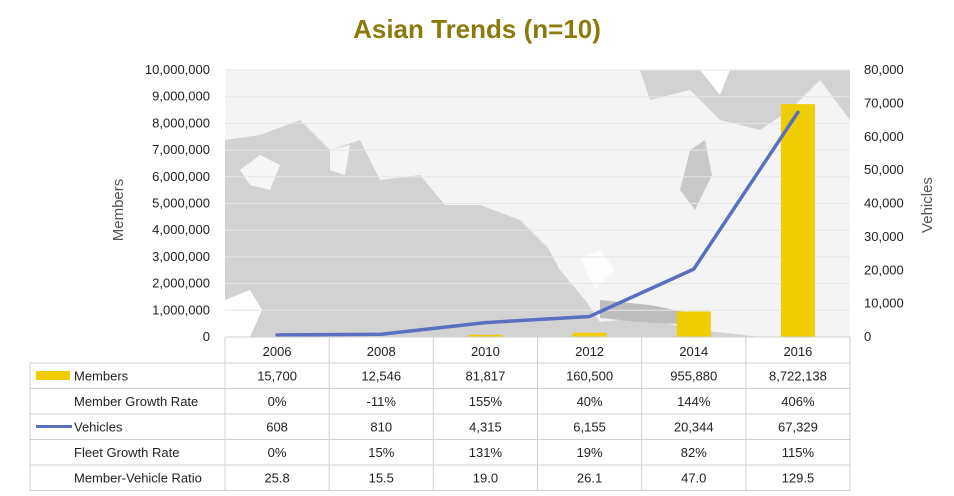  What do you see at coordinates (694, 452) in the screenshot?
I see `table-cell: 82%` at bounding box center [694, 452].